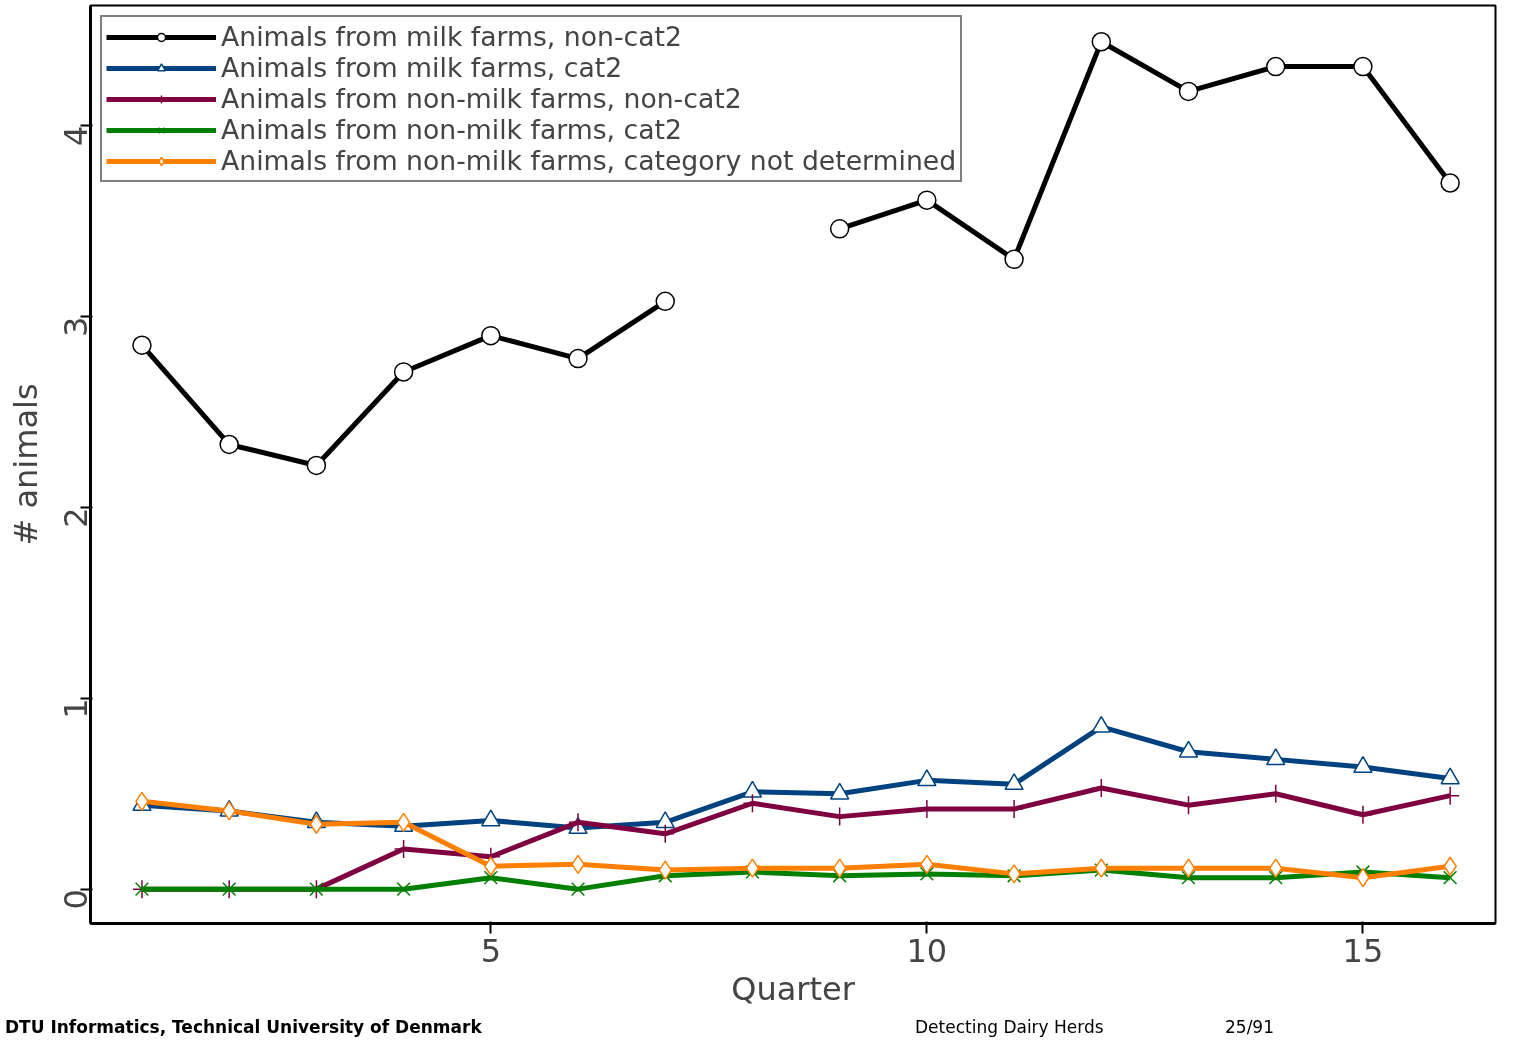 The height and width of the screenshot is (1063, 1528). I want to click on text: DTU Informatics, Technical University of Denmark, so click(243, 1027).